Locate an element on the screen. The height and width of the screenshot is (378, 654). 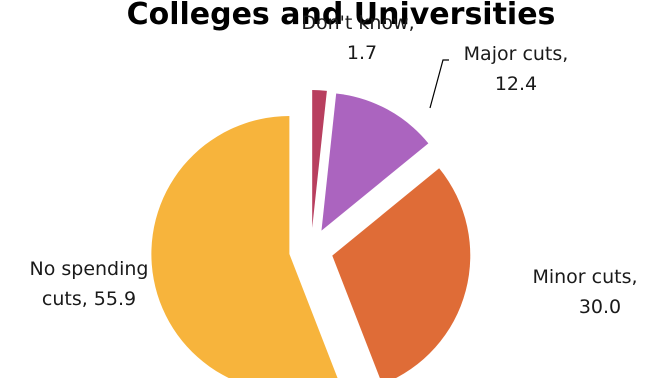
leader-line-major-cuts is located at coordinates (439, 84).